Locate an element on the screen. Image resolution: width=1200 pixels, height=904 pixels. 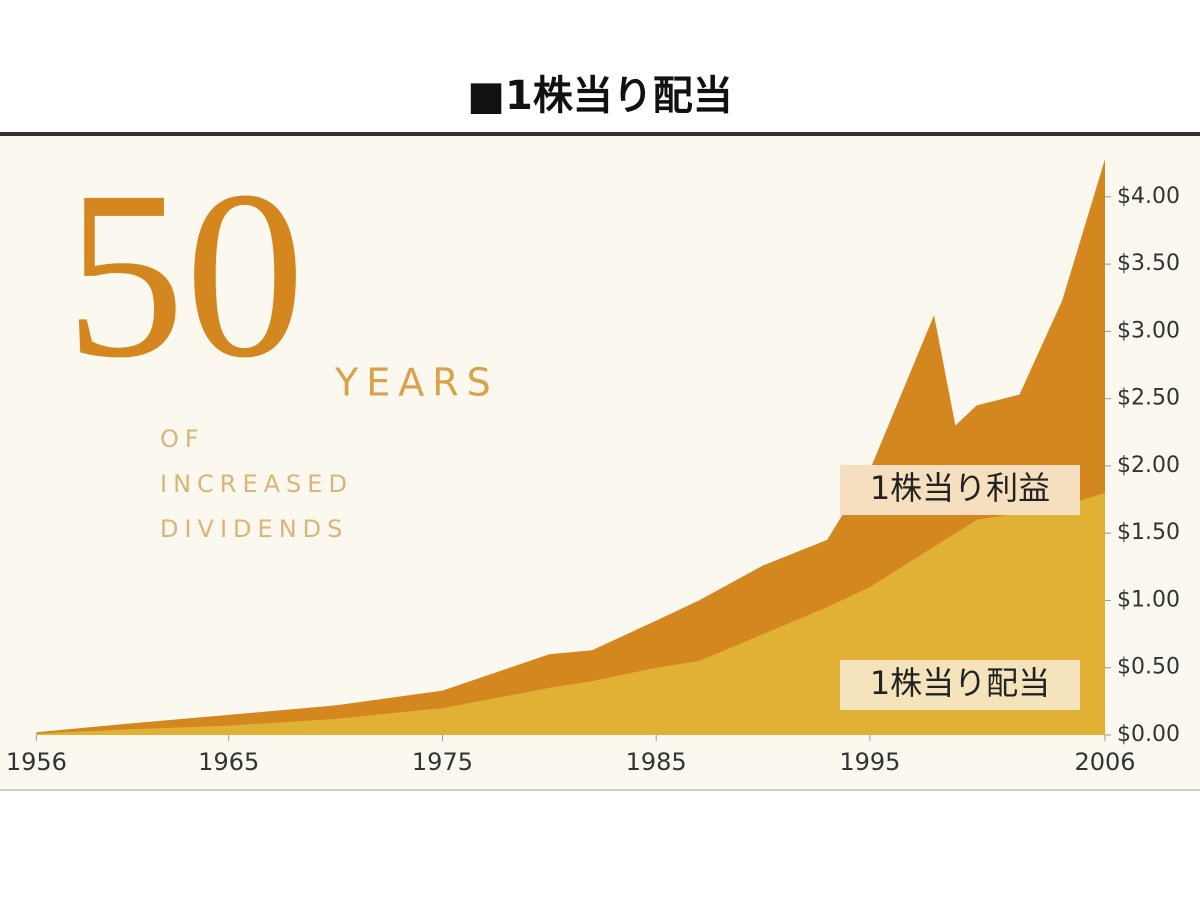
legend-label: 1株当り配当 is located at coordinates (960, 683).